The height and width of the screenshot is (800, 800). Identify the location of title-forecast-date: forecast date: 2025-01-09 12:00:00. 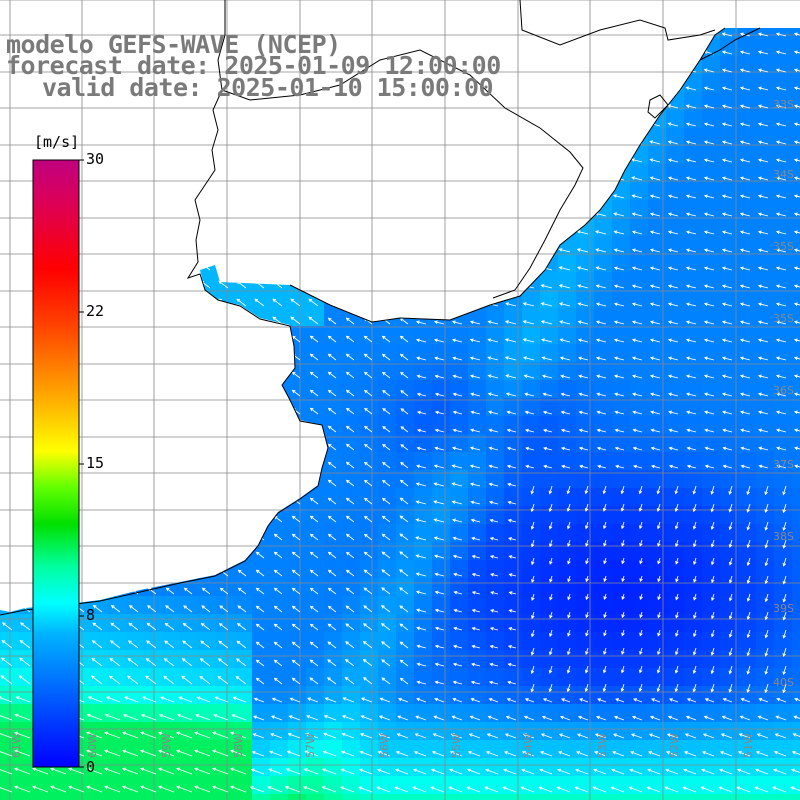
(253, 65).